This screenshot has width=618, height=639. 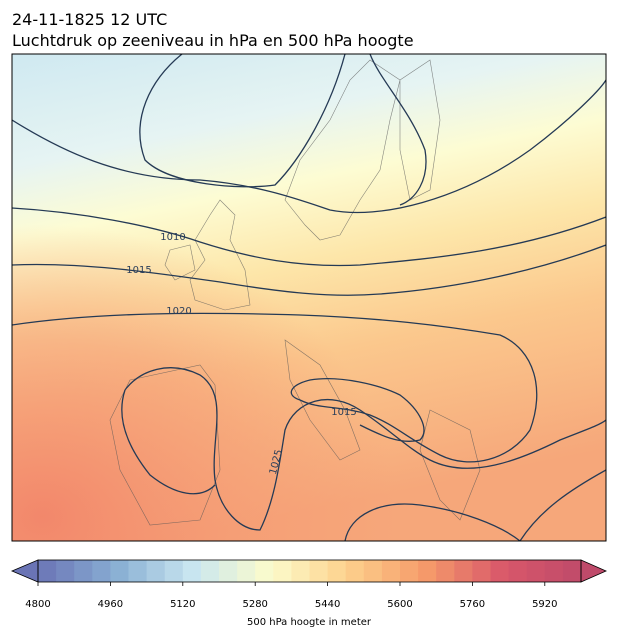 What do you see at coordinates (399, 604) in the screenshot?
I see `colorbar-tick-label: 5600` at bounding box center [399, 604].